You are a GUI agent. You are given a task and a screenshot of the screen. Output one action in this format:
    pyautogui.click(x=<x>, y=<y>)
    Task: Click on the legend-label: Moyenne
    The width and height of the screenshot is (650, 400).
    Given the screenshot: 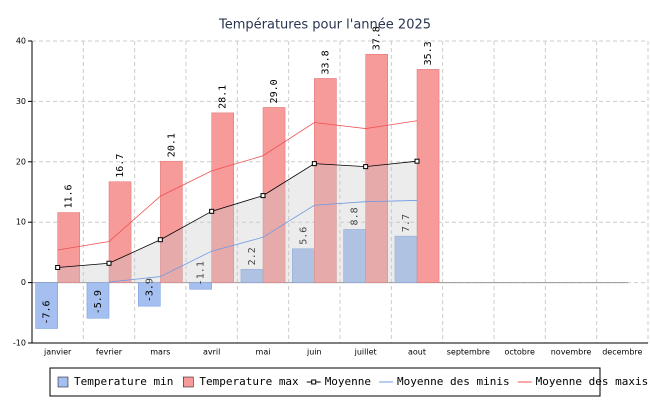 What is the action you would take?
    pyautogui.click(x=348, y=381)
    